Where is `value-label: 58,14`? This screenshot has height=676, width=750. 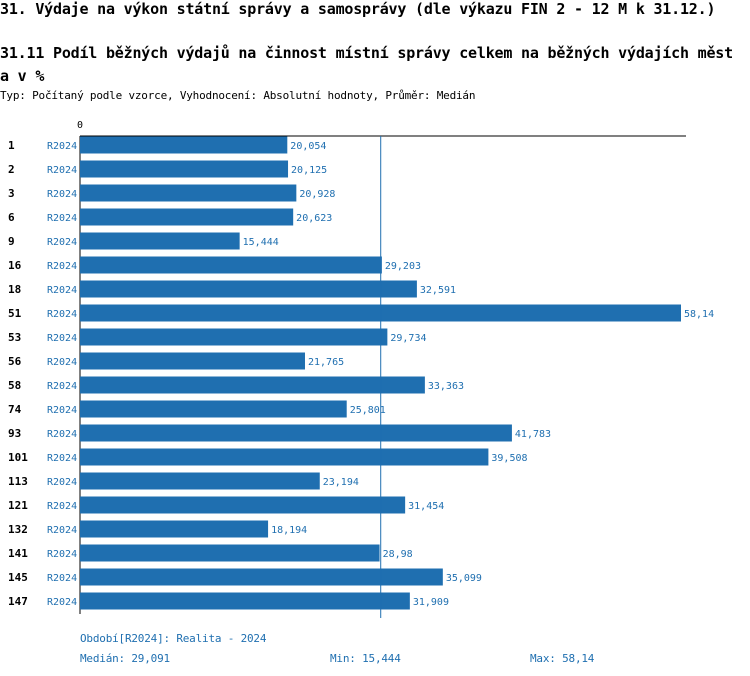
value-label: 58,14 is located at coordinates (699, 314).